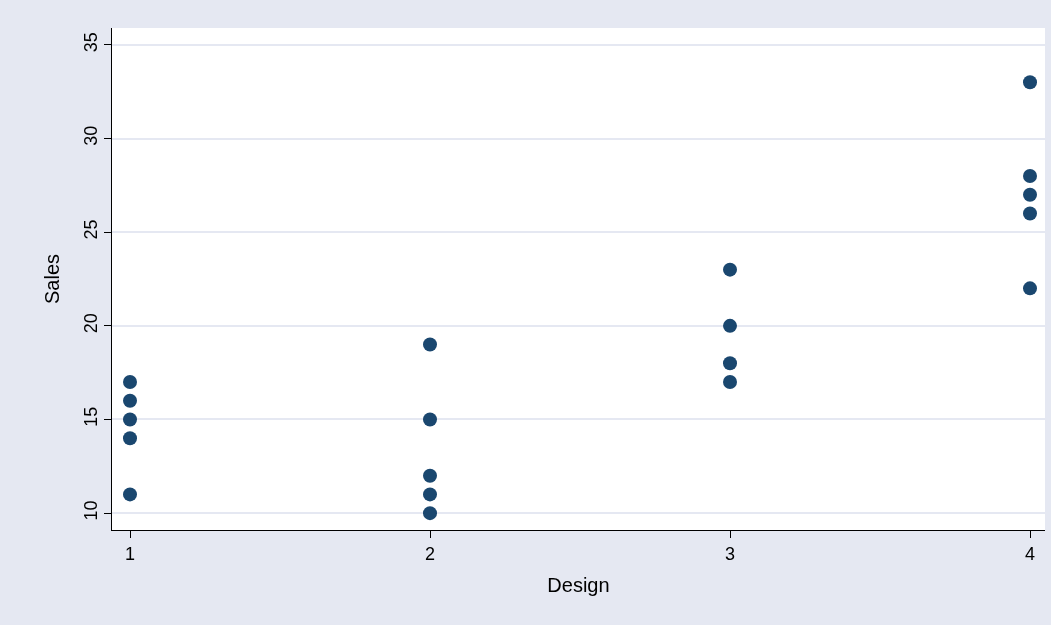  I want to click on y-tick-label: 30, so click(90, 135).